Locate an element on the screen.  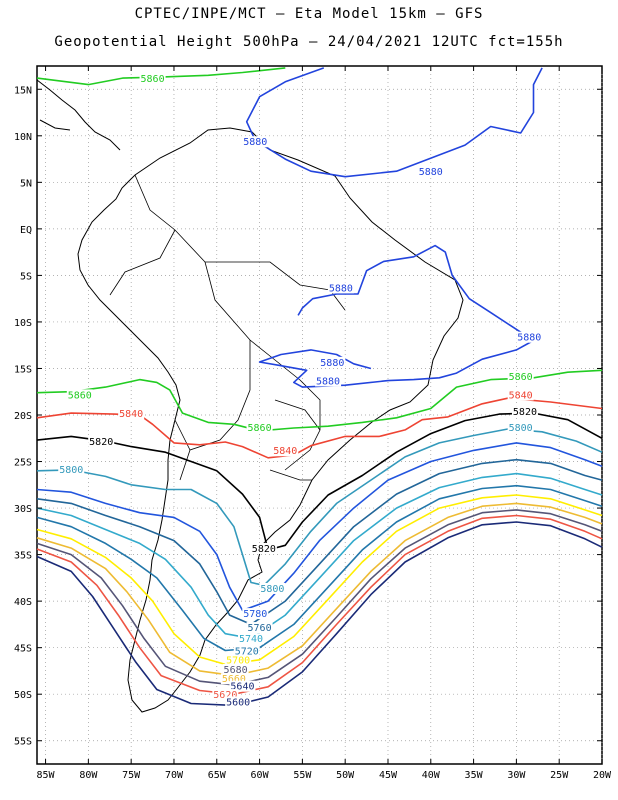
central-america-coastline is located at coordinates (78, 115).